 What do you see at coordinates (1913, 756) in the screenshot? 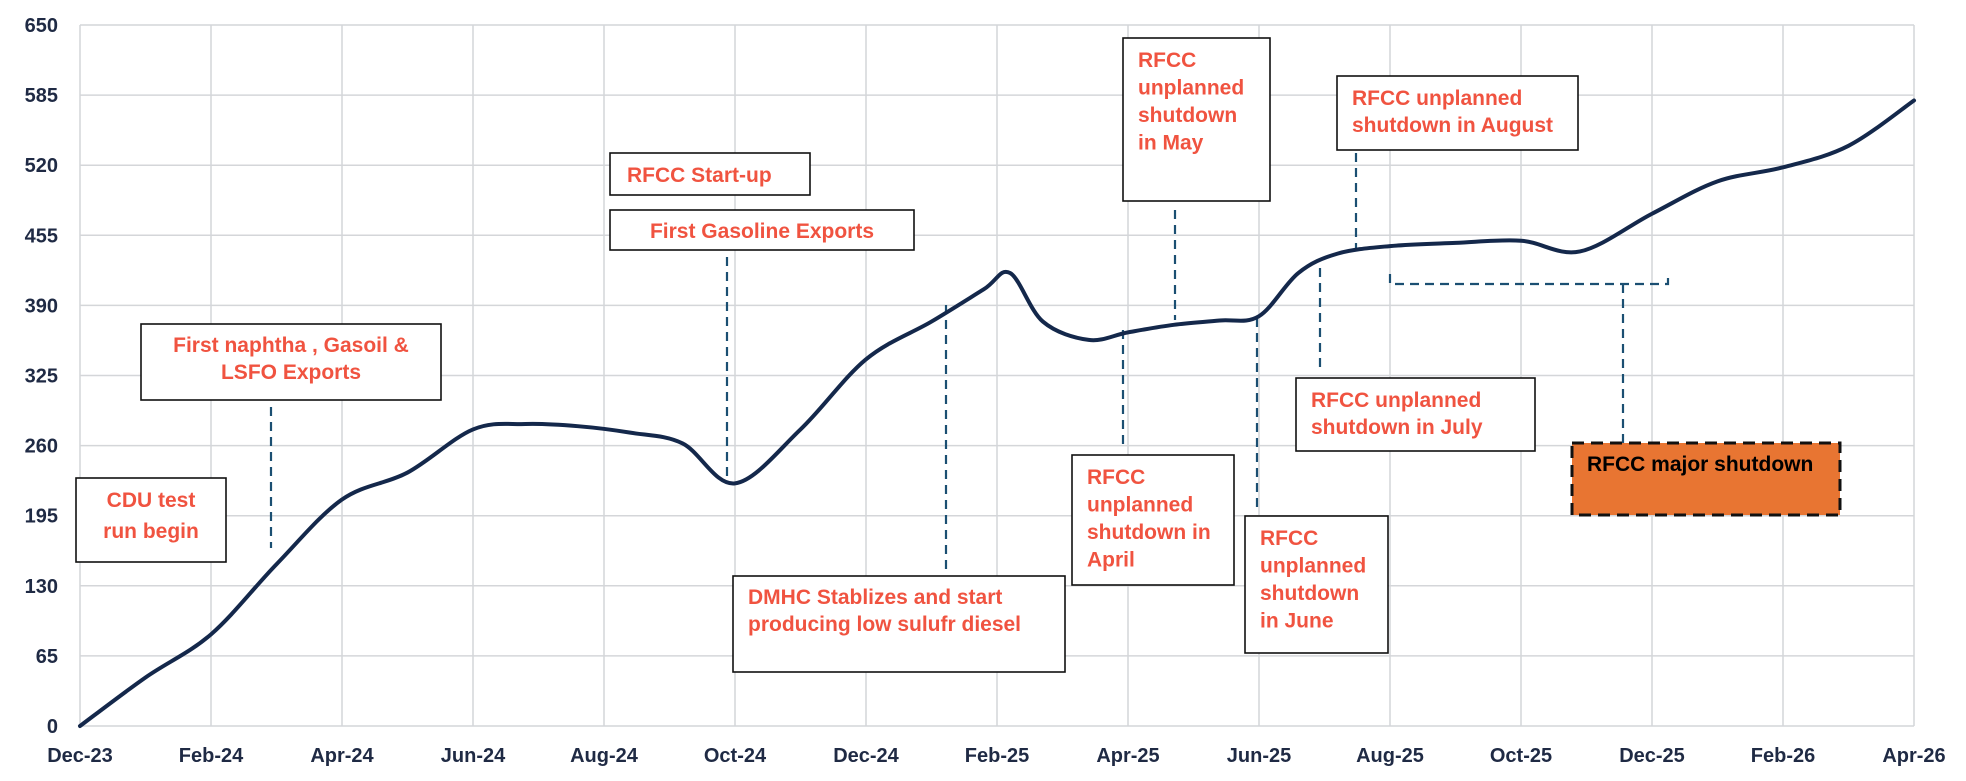
I see `x-tick-label: Apr-26` at bounding box center [1913, 756].